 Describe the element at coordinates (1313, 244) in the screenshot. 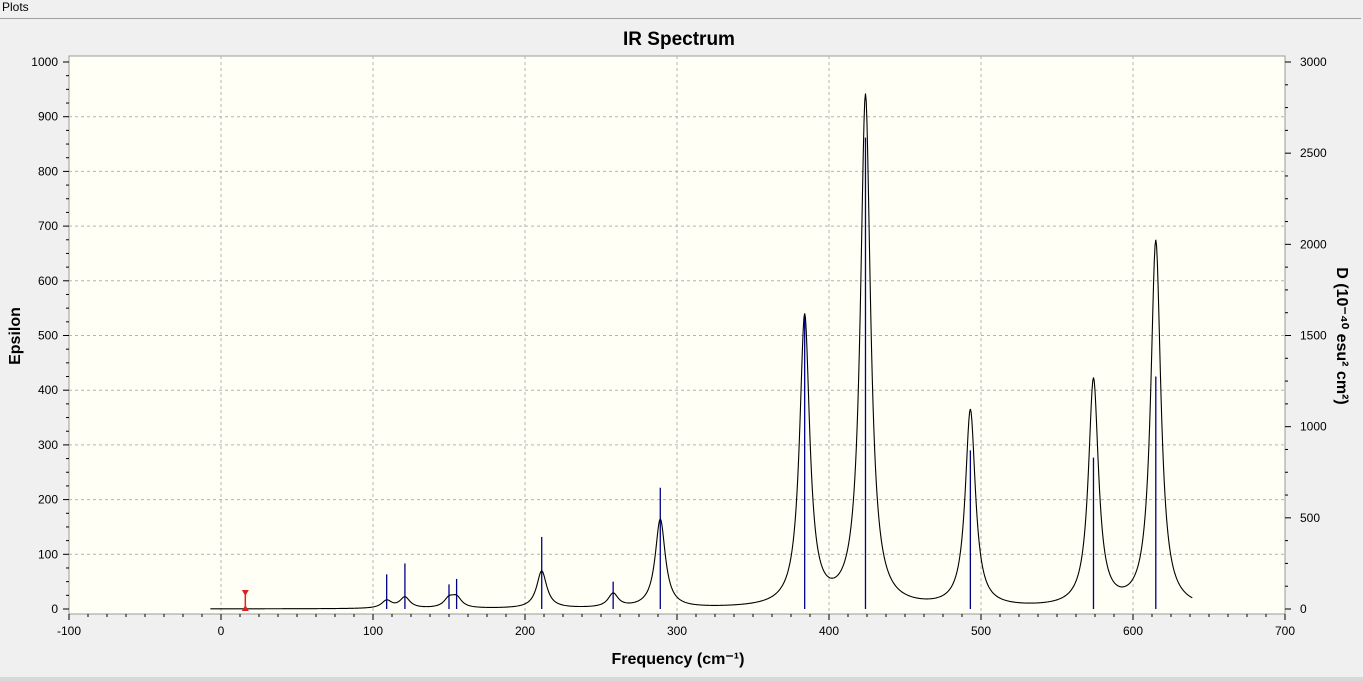

I see `y2-tick-label: 2000` at that location.